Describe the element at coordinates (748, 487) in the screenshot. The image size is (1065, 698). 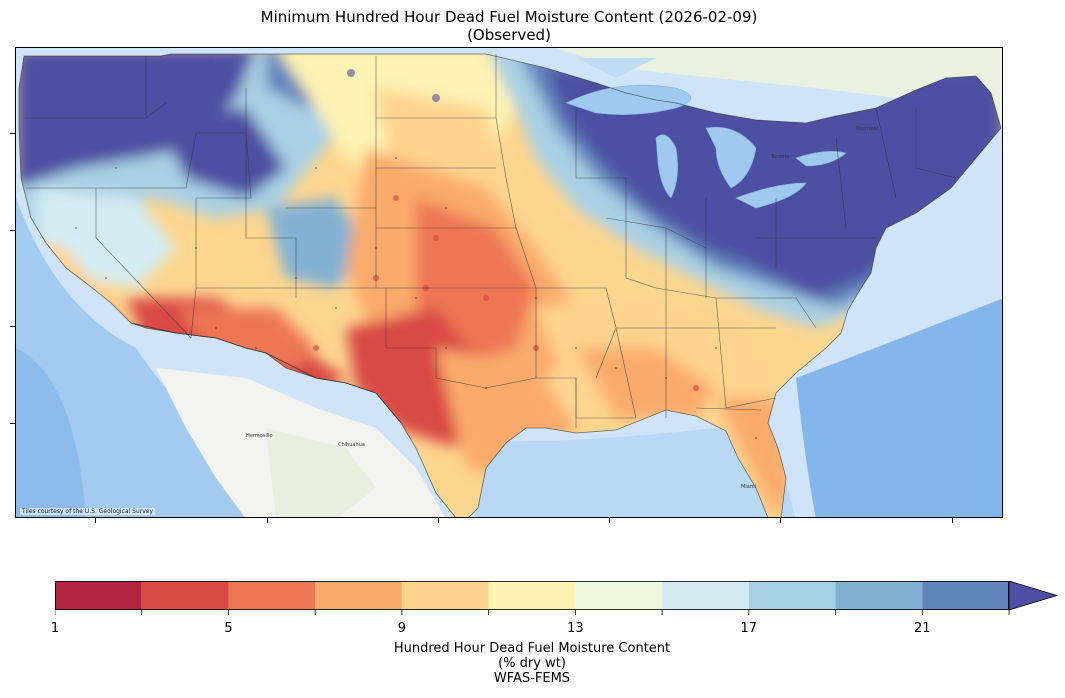
I see `svg-text: Miami` at that location.